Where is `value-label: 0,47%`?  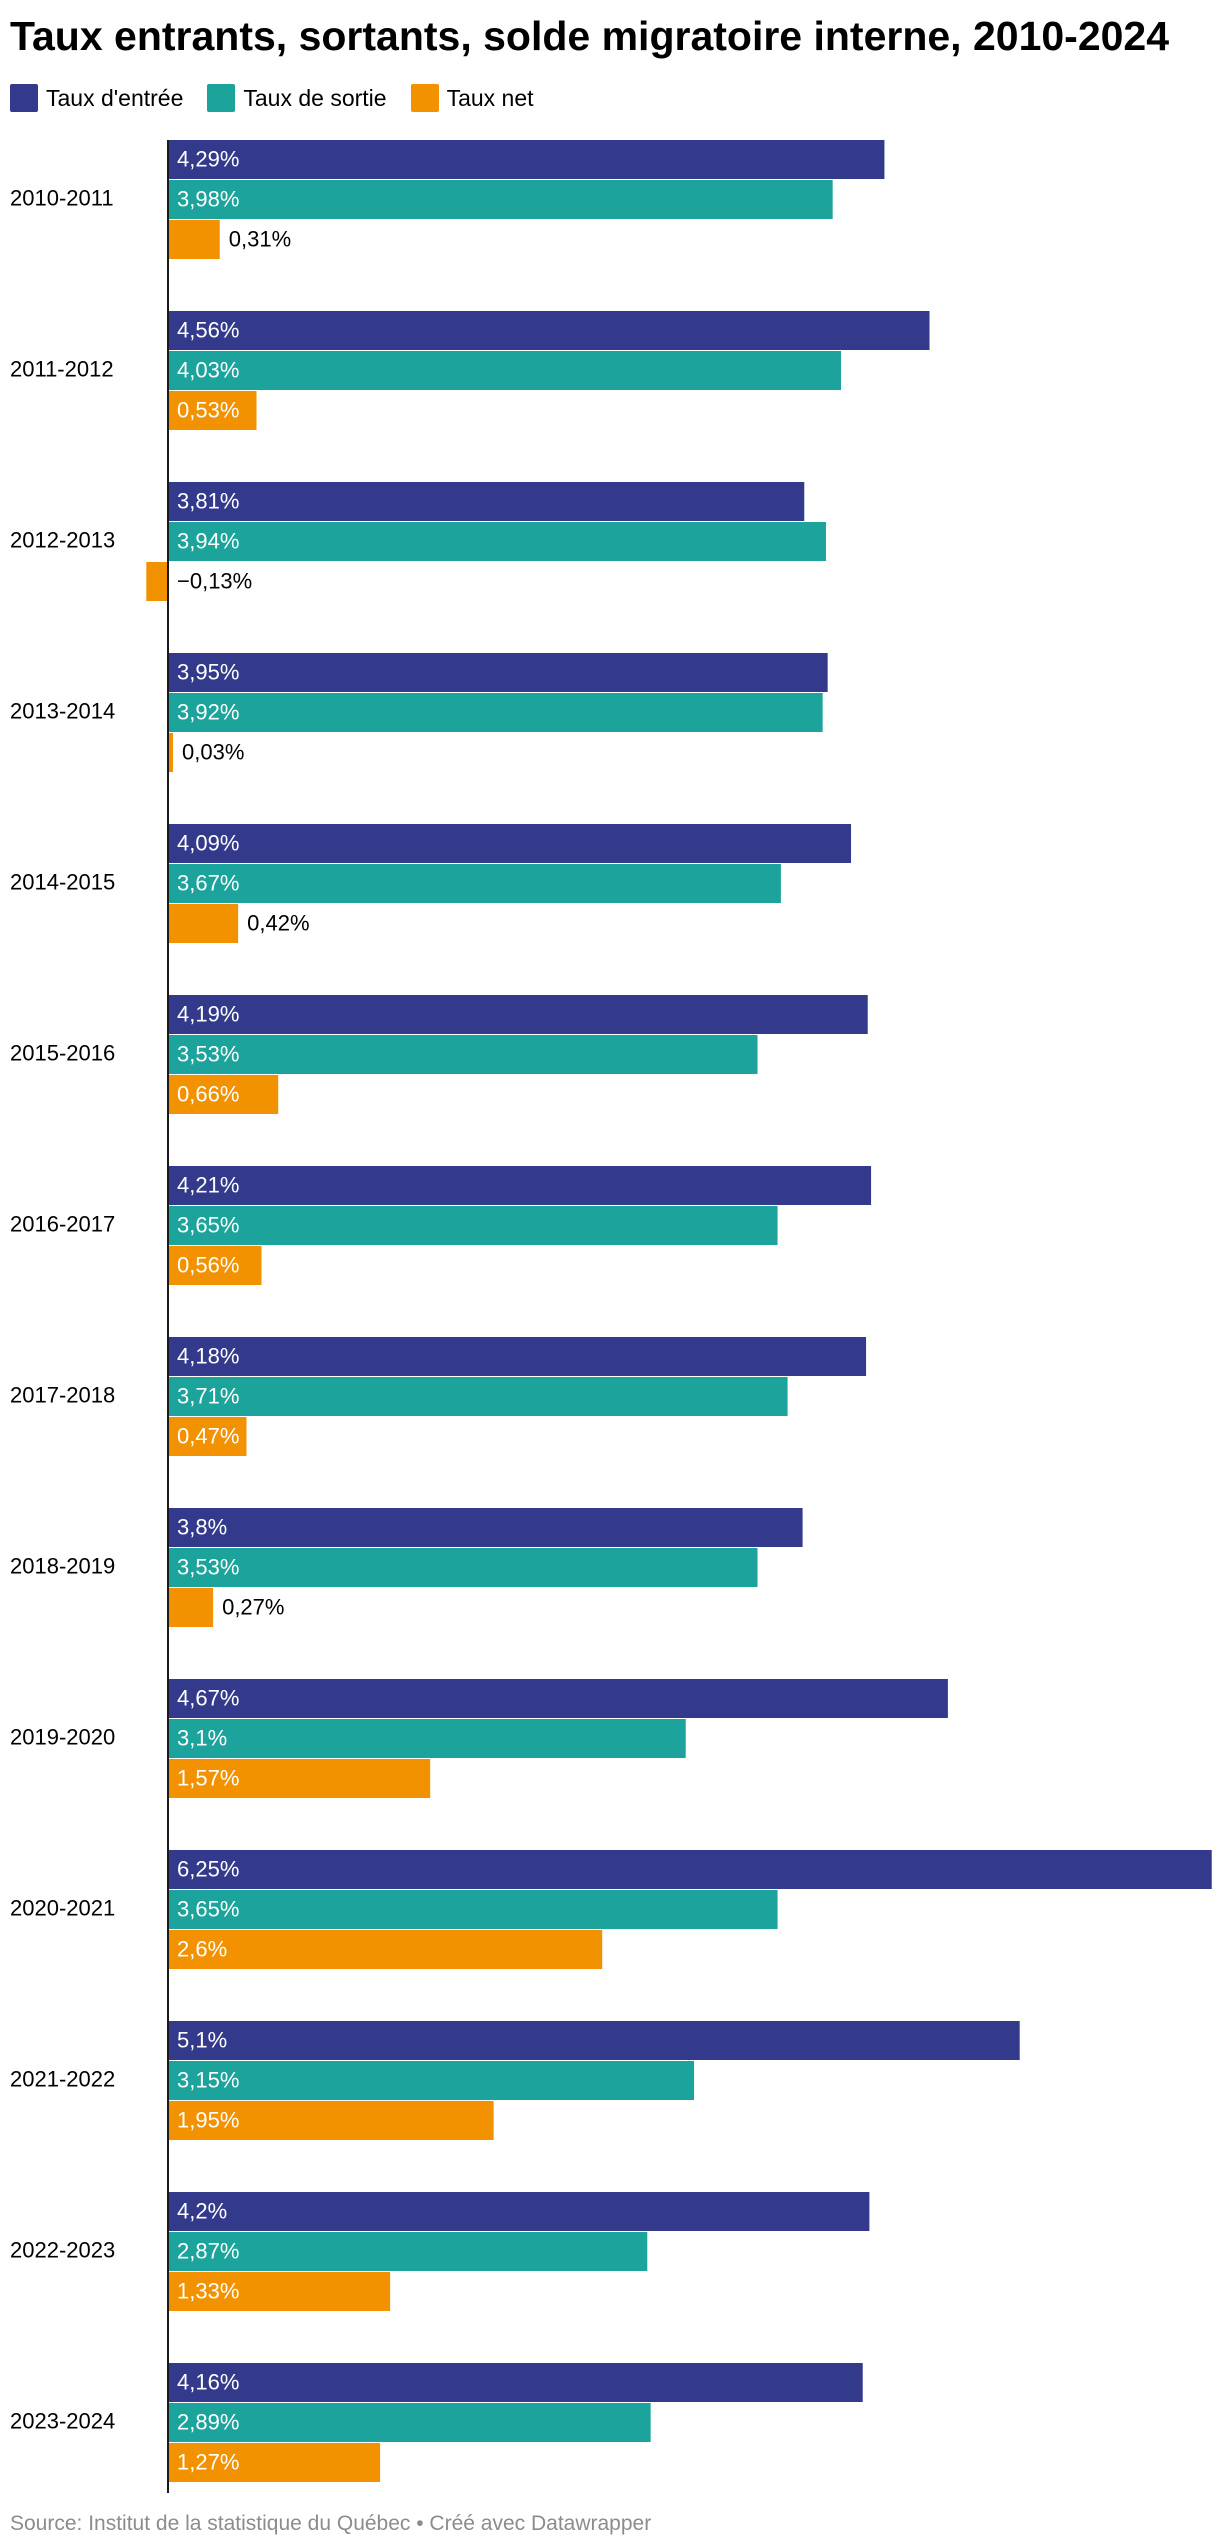 value-label: 0,47% is located at coordinates (208, 1435).